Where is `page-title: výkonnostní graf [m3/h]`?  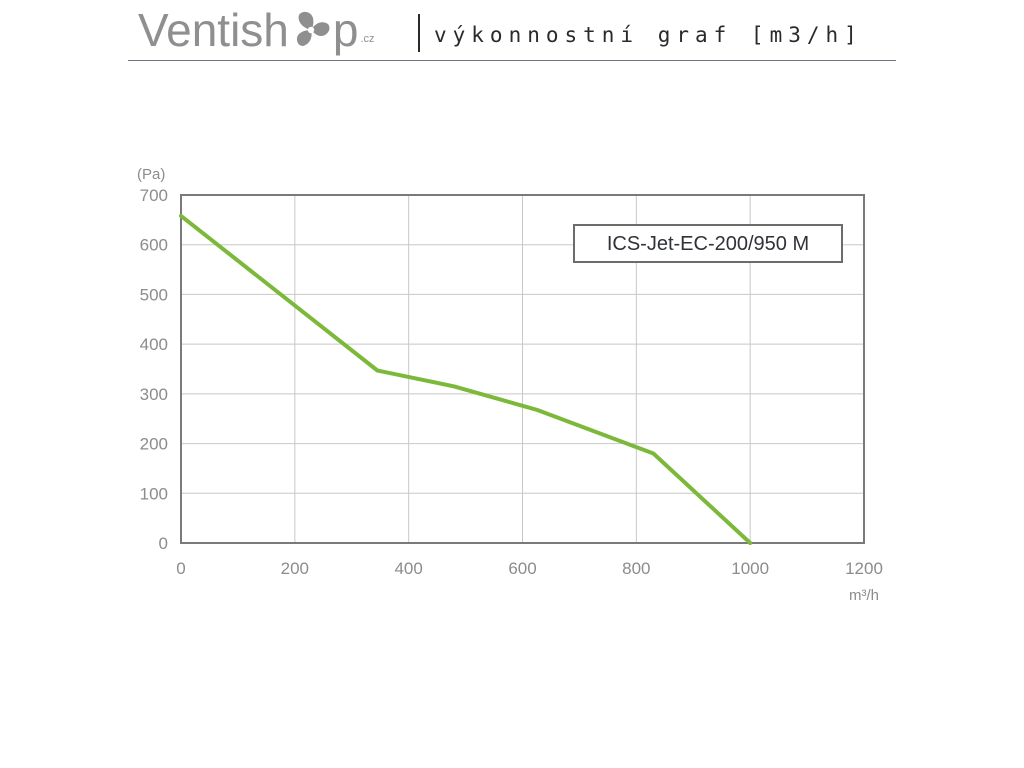 page-title: výkonnostní graf [m3/h] is located at coordinates (648, 35).